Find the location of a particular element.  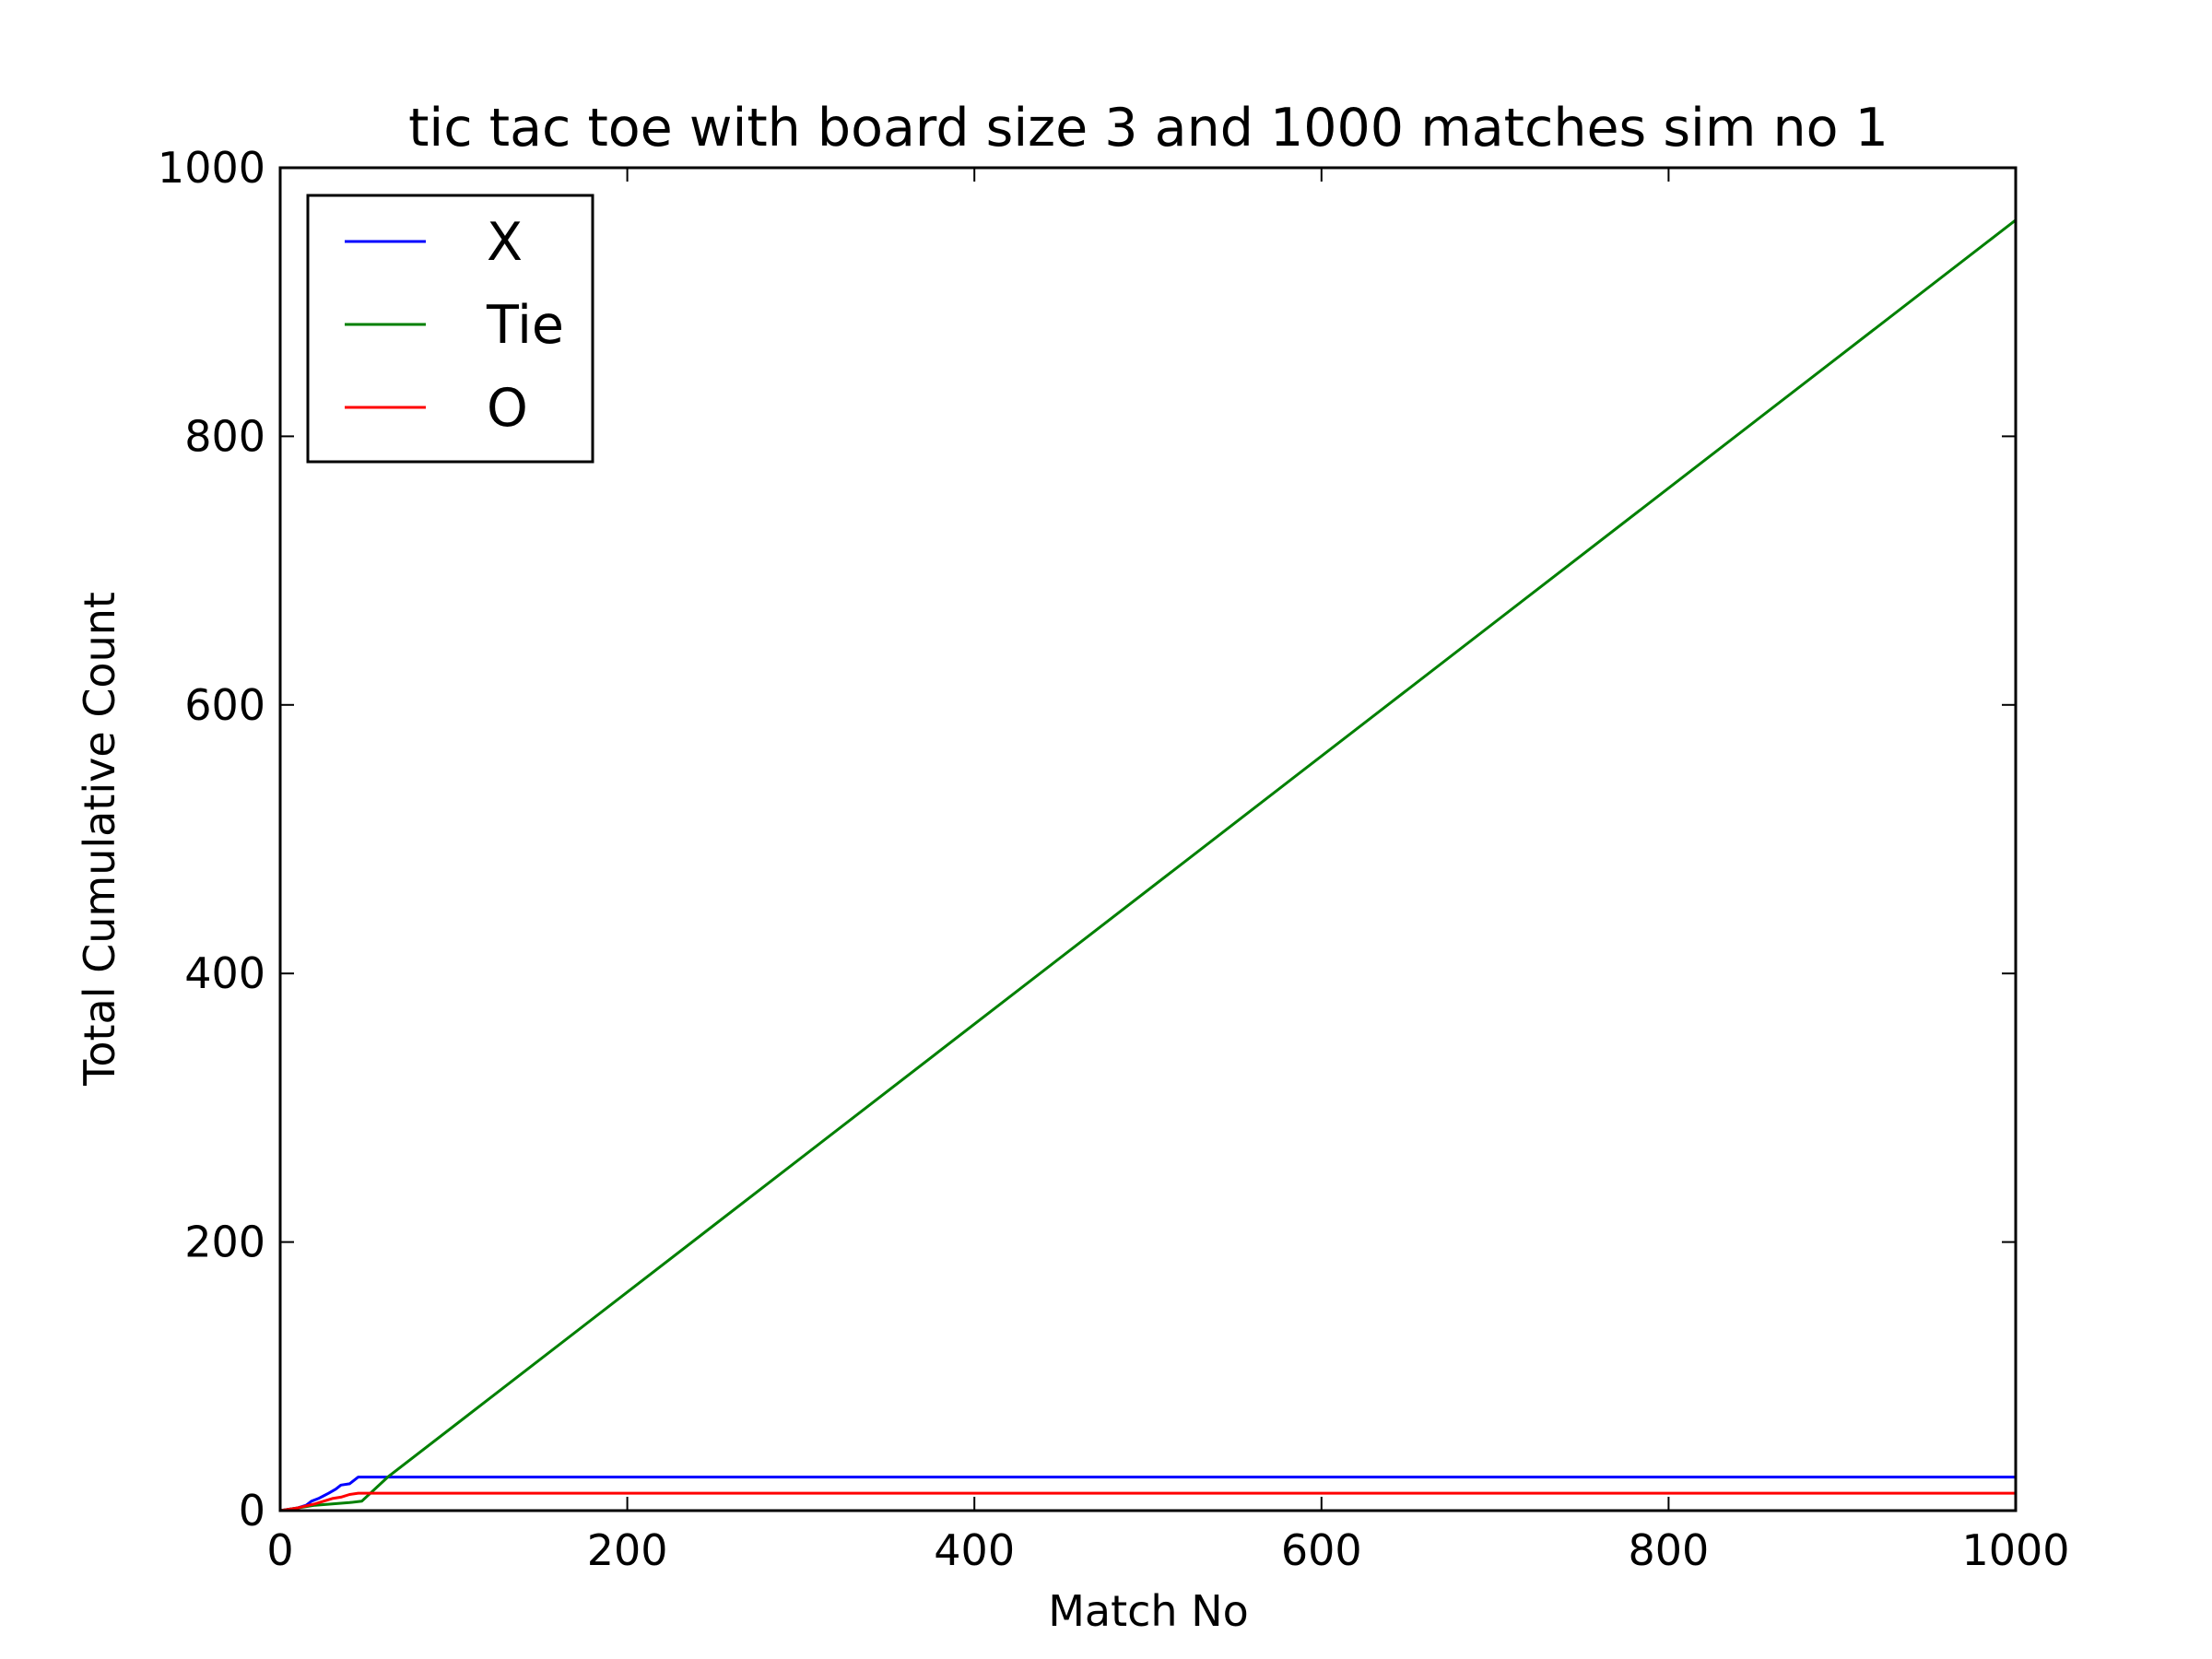

y-tick-label: 200 is located at coordinates (224, 1242).